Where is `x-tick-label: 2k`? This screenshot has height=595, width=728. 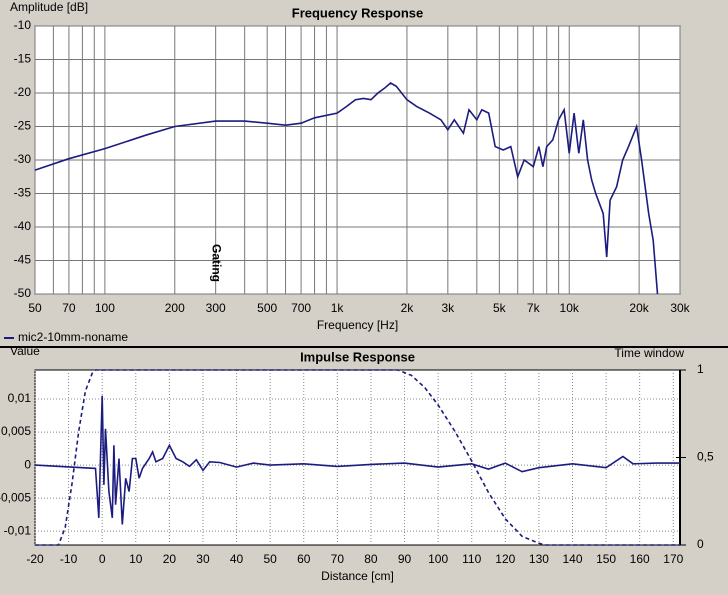
x-tick-label: 2k is located at coordinates (408, 308).